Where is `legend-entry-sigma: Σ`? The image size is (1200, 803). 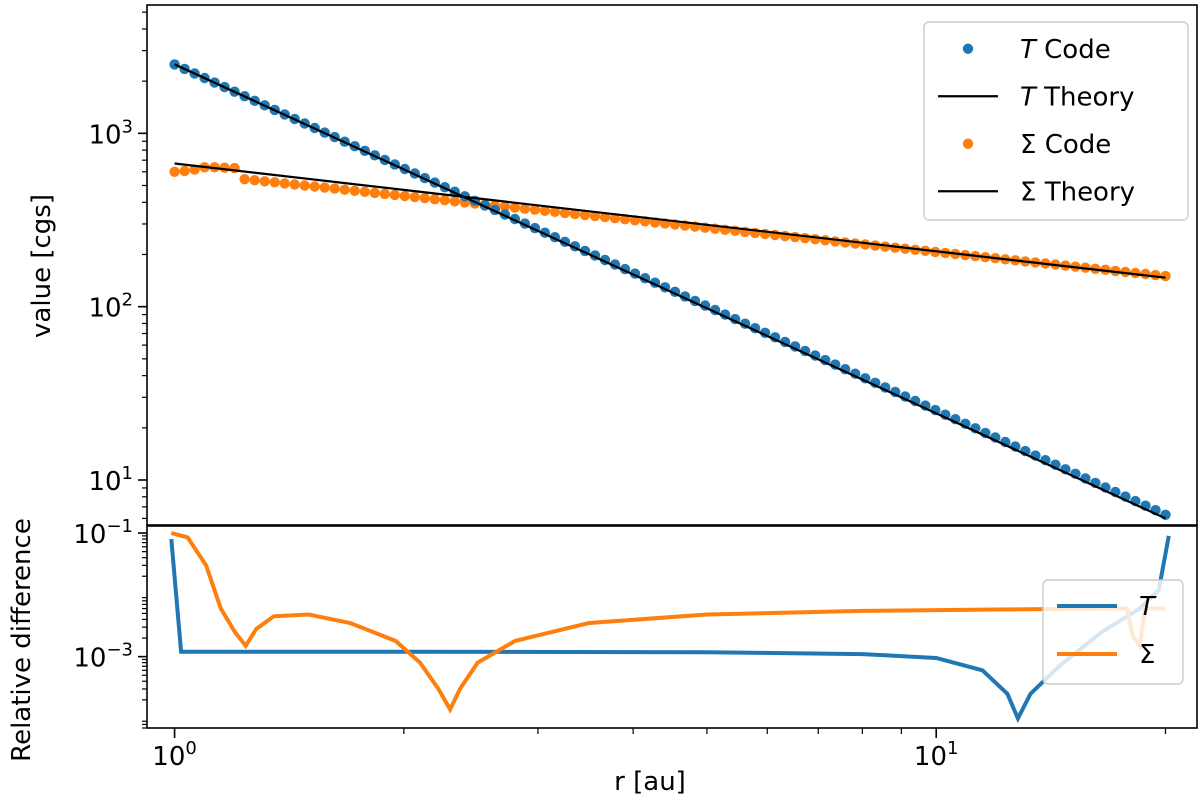 legend-entry-sigma: Σ is located at coordinates (1106, 655).